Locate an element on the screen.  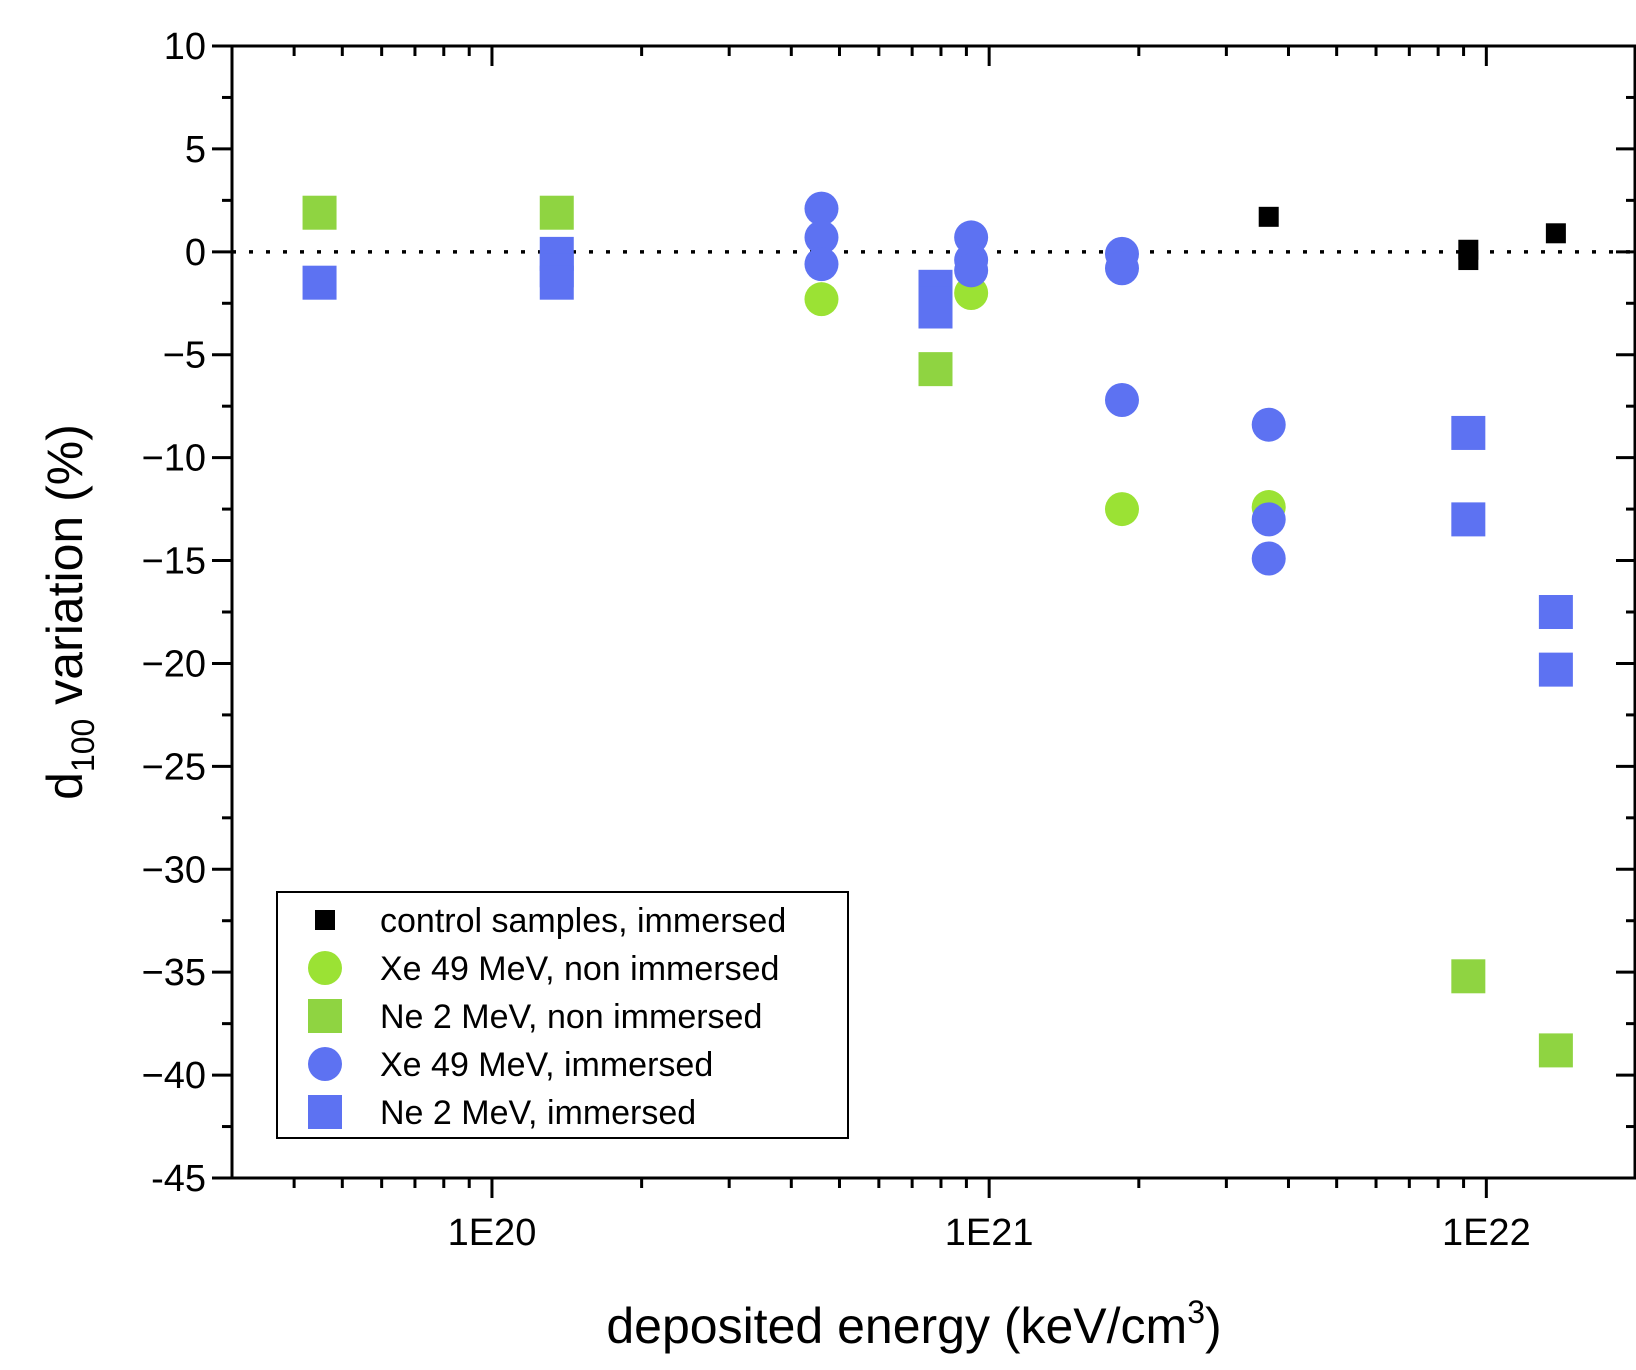
legend-label: control samples, immersed is located at coordinates (583, 921).